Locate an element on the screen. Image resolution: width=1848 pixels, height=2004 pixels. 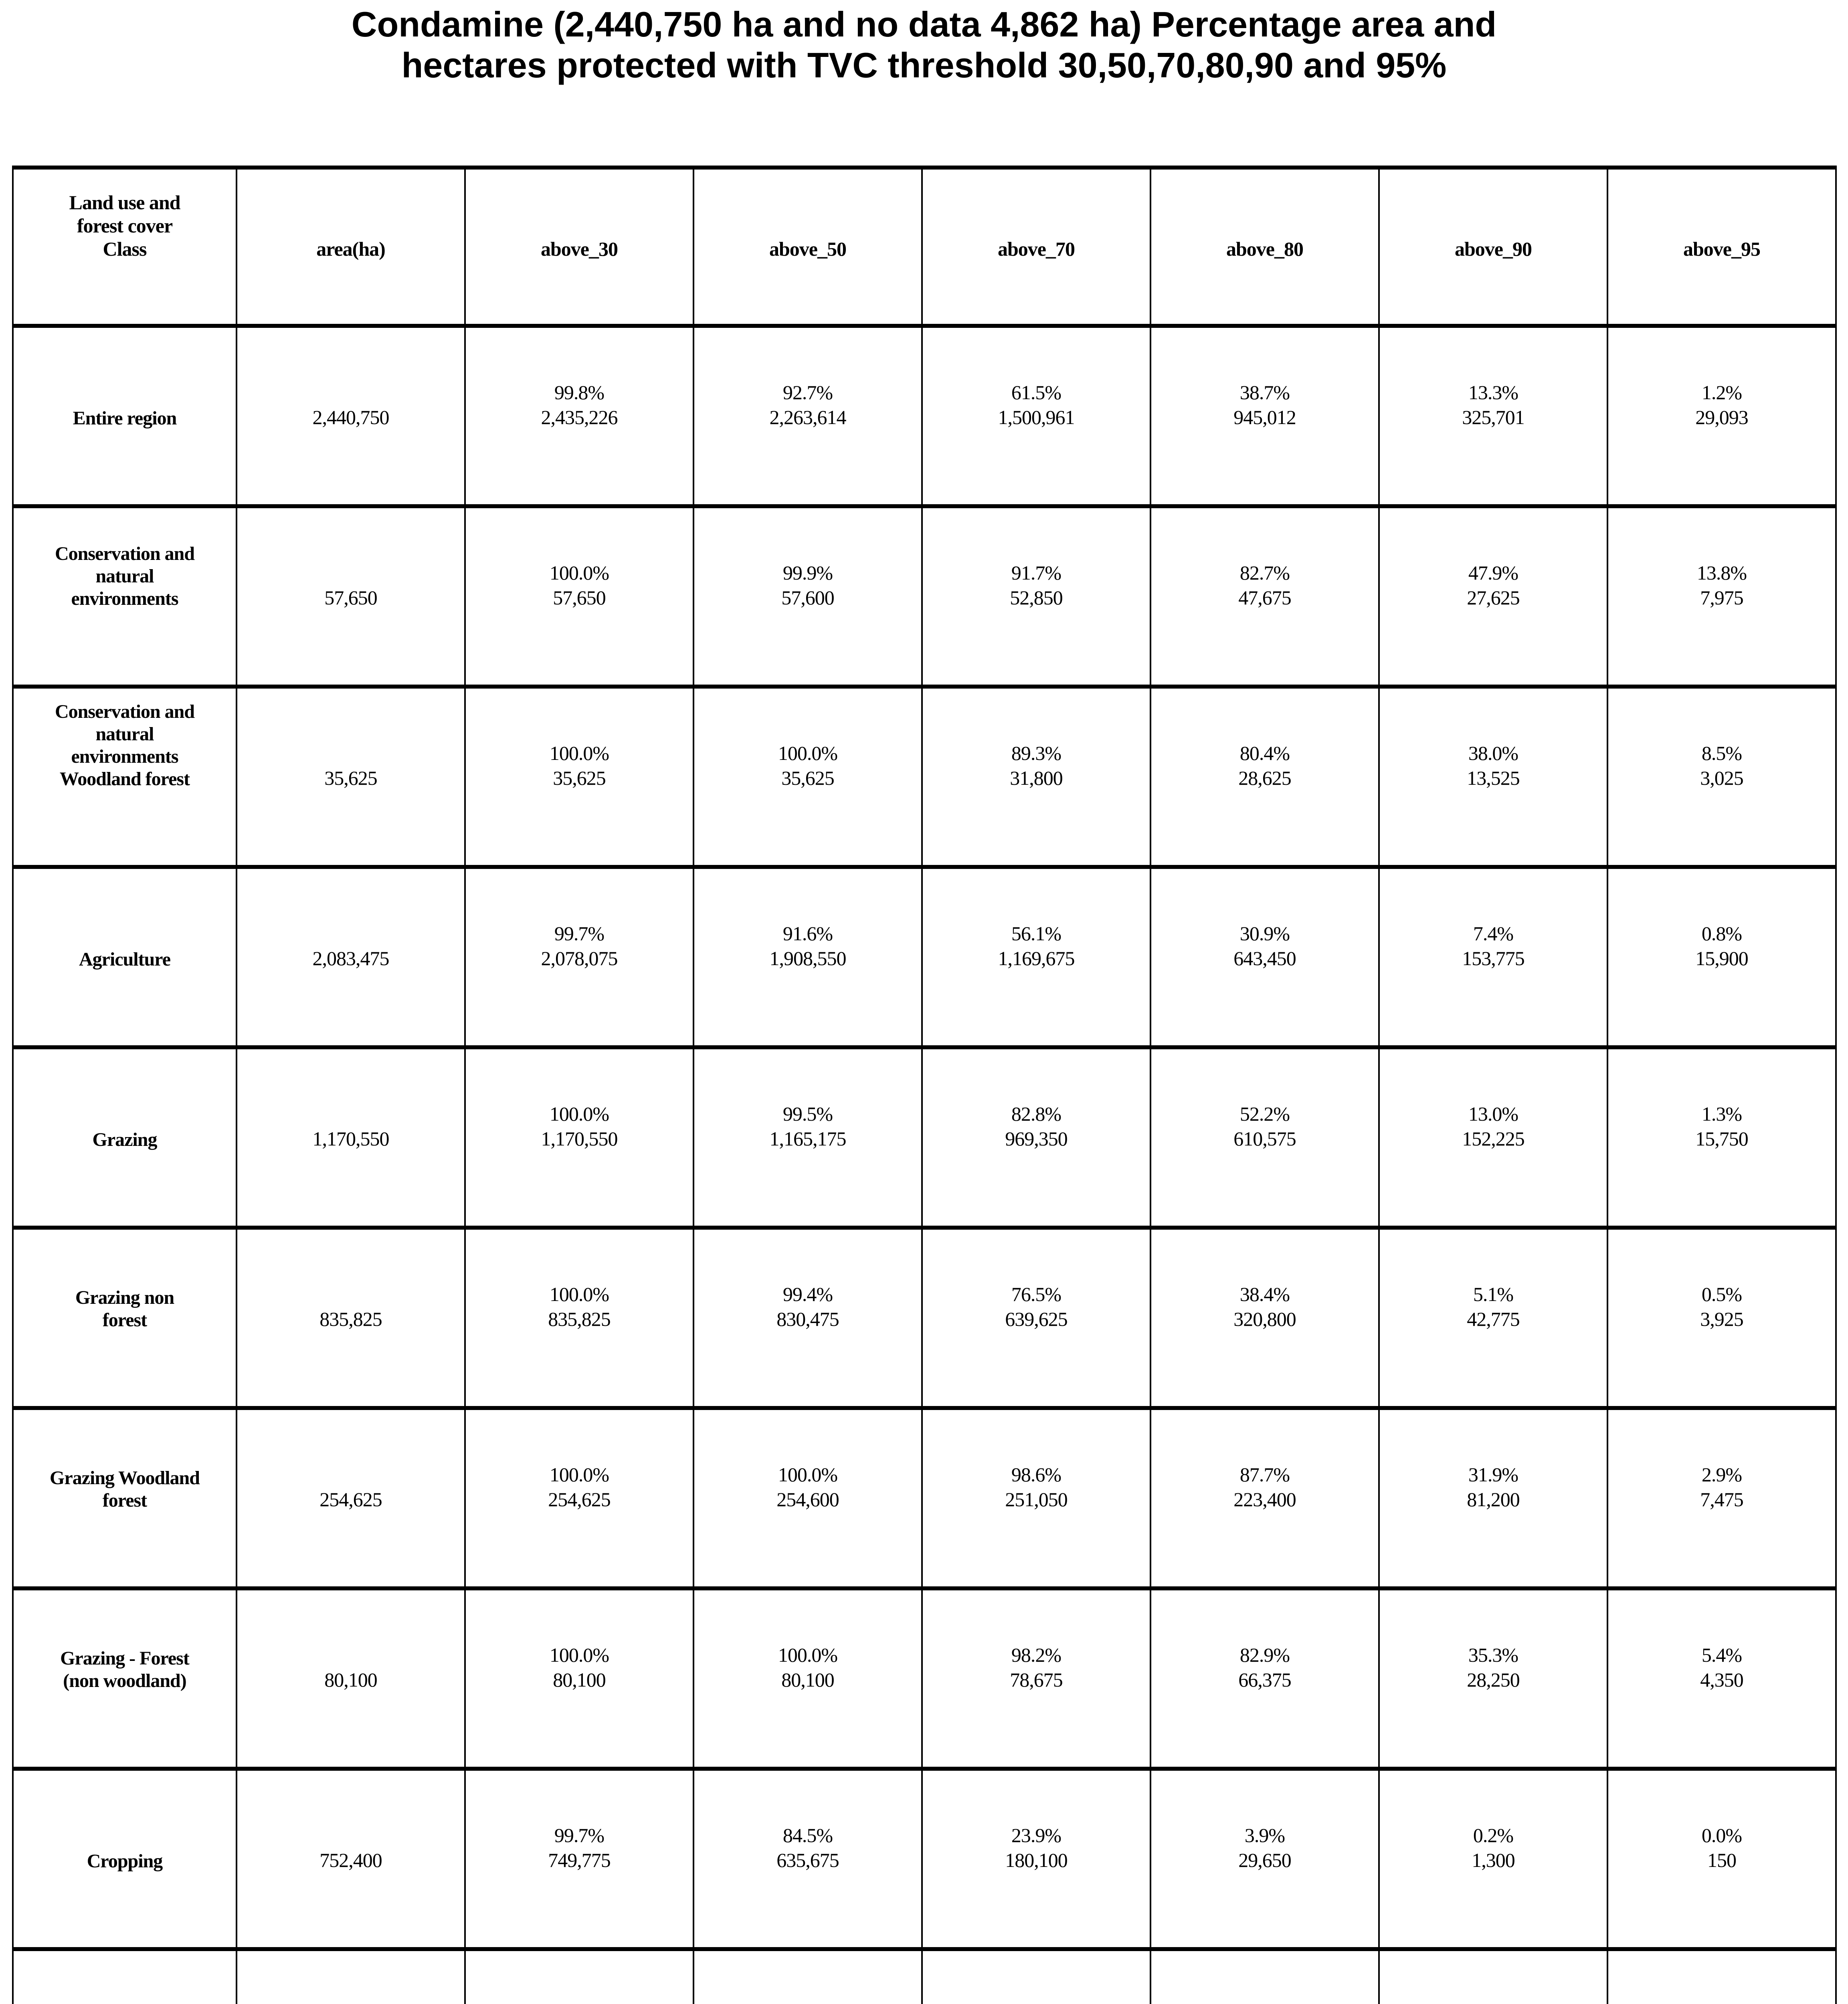
pct-value: 76.5% is located at coordinates (1036, 1294).